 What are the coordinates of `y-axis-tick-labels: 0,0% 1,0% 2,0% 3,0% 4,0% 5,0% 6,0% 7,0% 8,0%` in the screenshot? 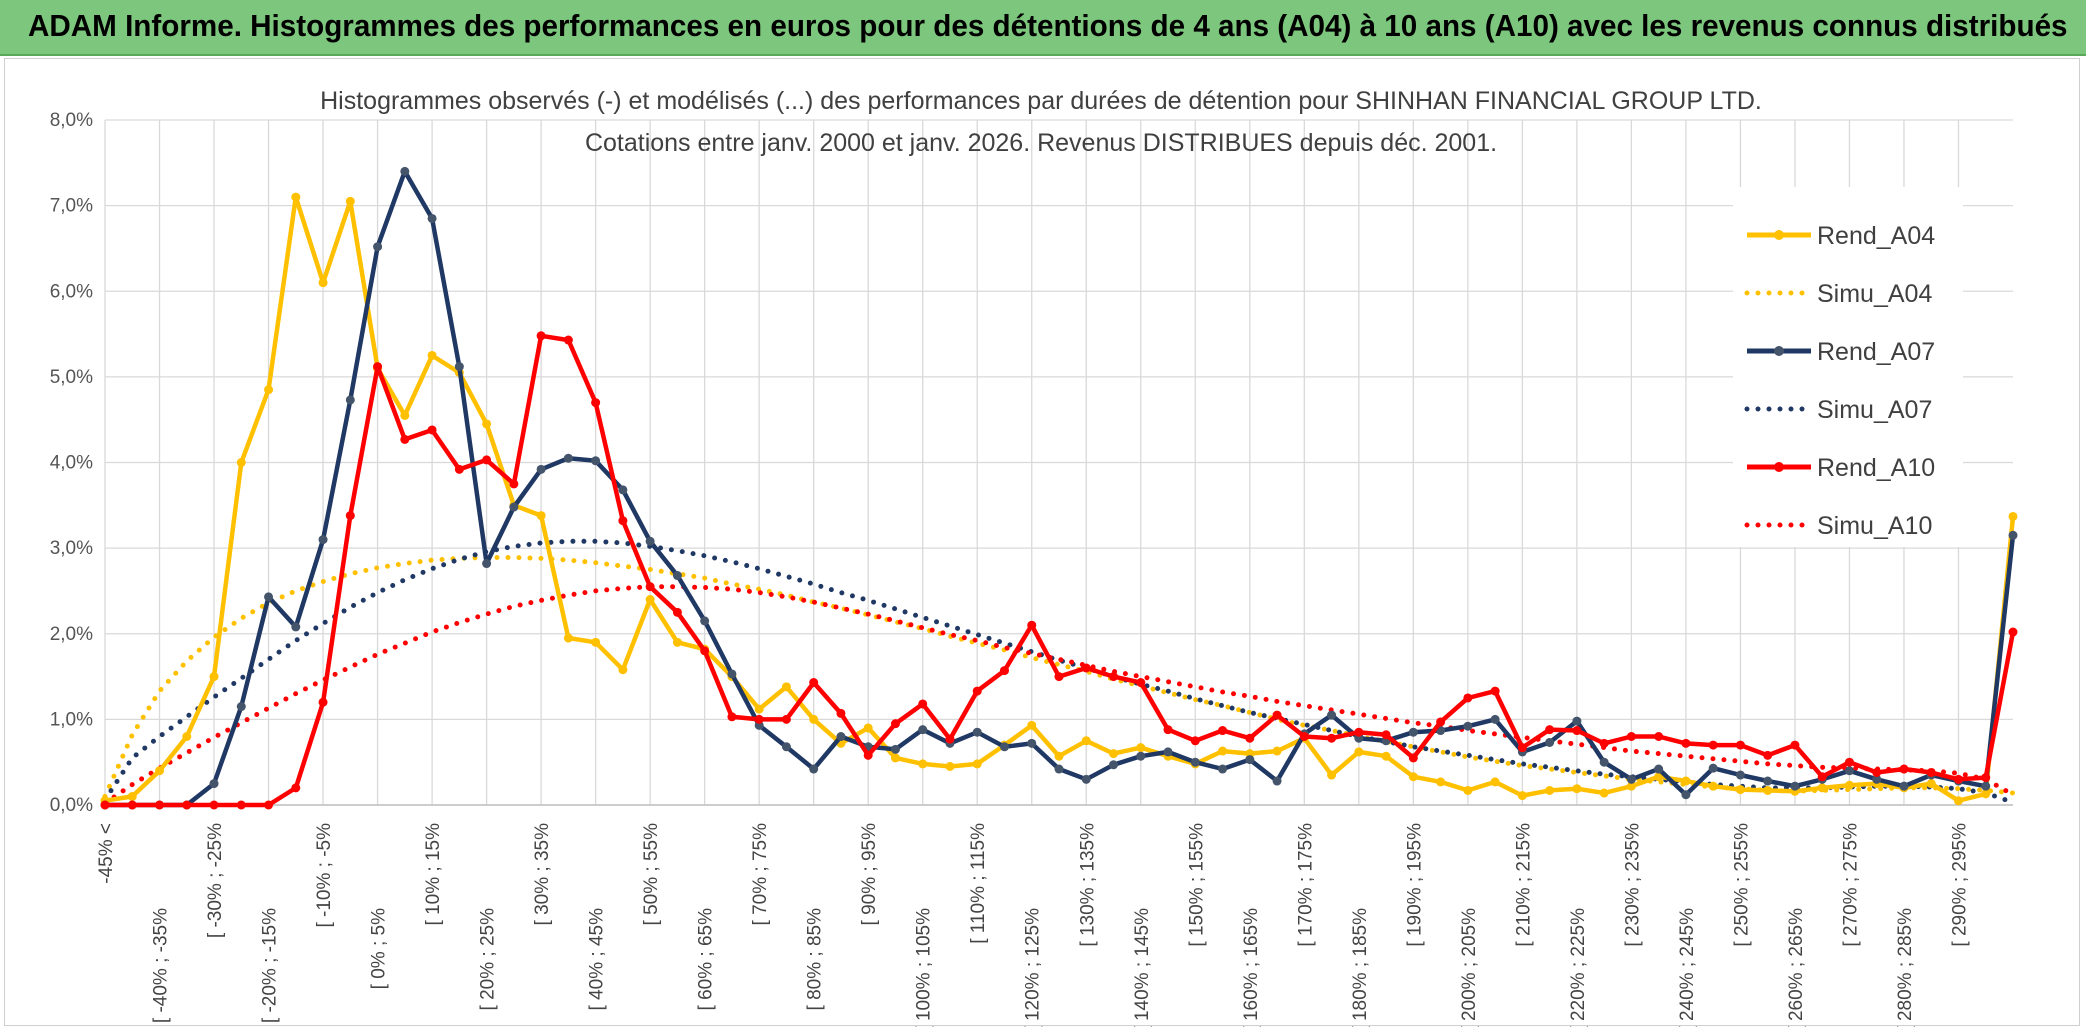 It's located at (71, 463).